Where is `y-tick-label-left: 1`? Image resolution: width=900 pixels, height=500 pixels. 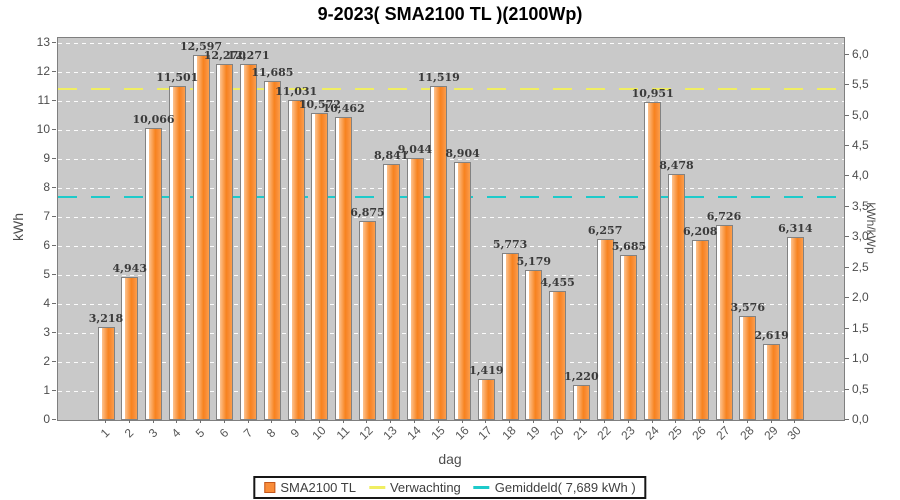 y-tick-label-left: 1 is located at coordinates (46, 390).